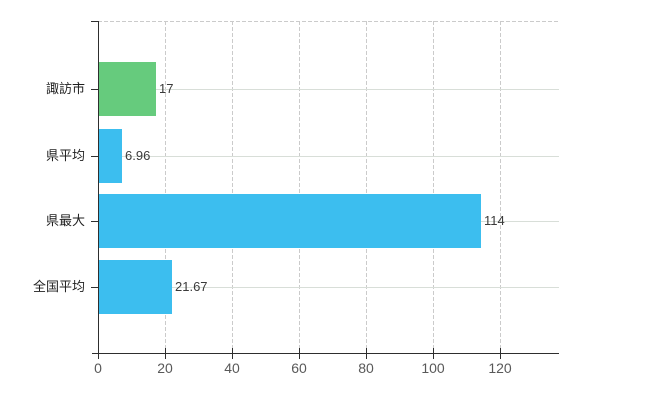  Describe the element at coordinates (232, 368) in the screenshot. I see `x-tick-label: 40` at that location.